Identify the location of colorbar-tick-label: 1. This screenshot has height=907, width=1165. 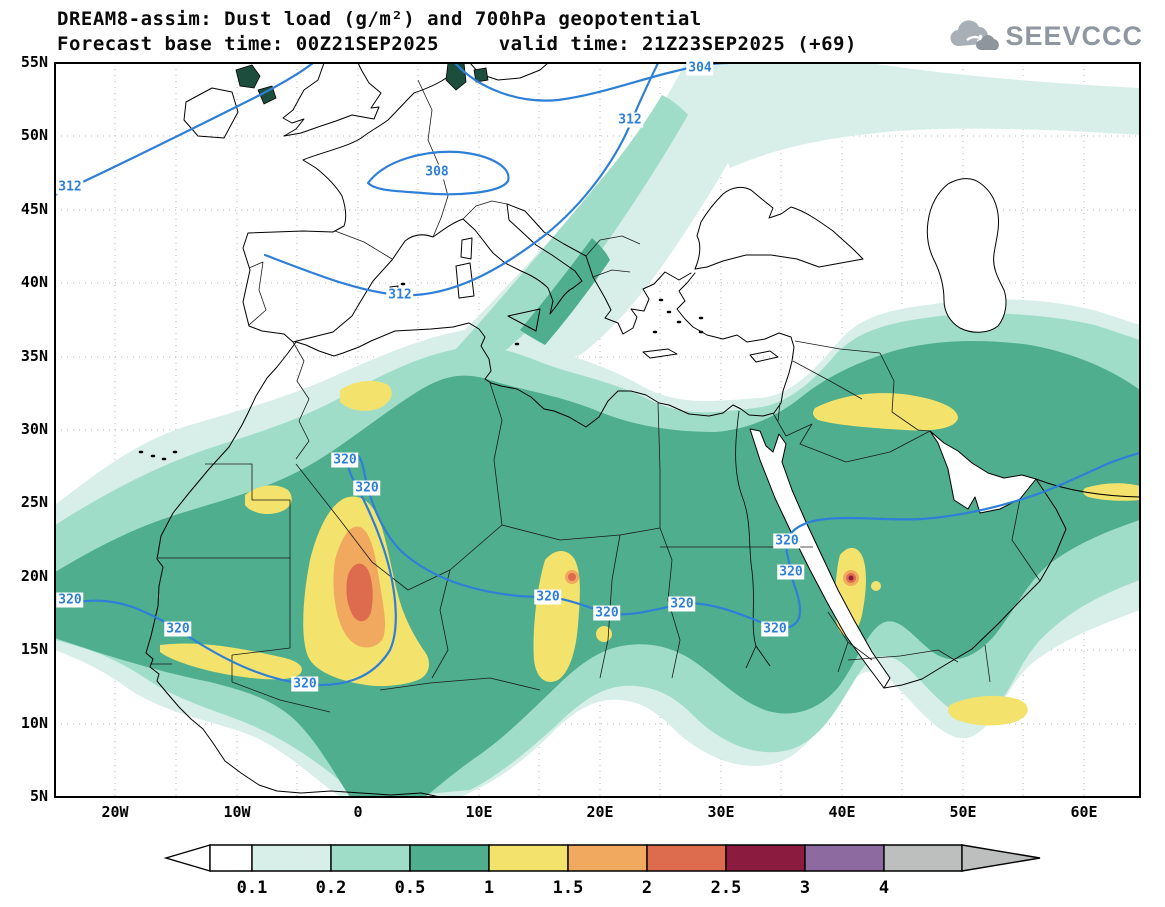
(489, 888).